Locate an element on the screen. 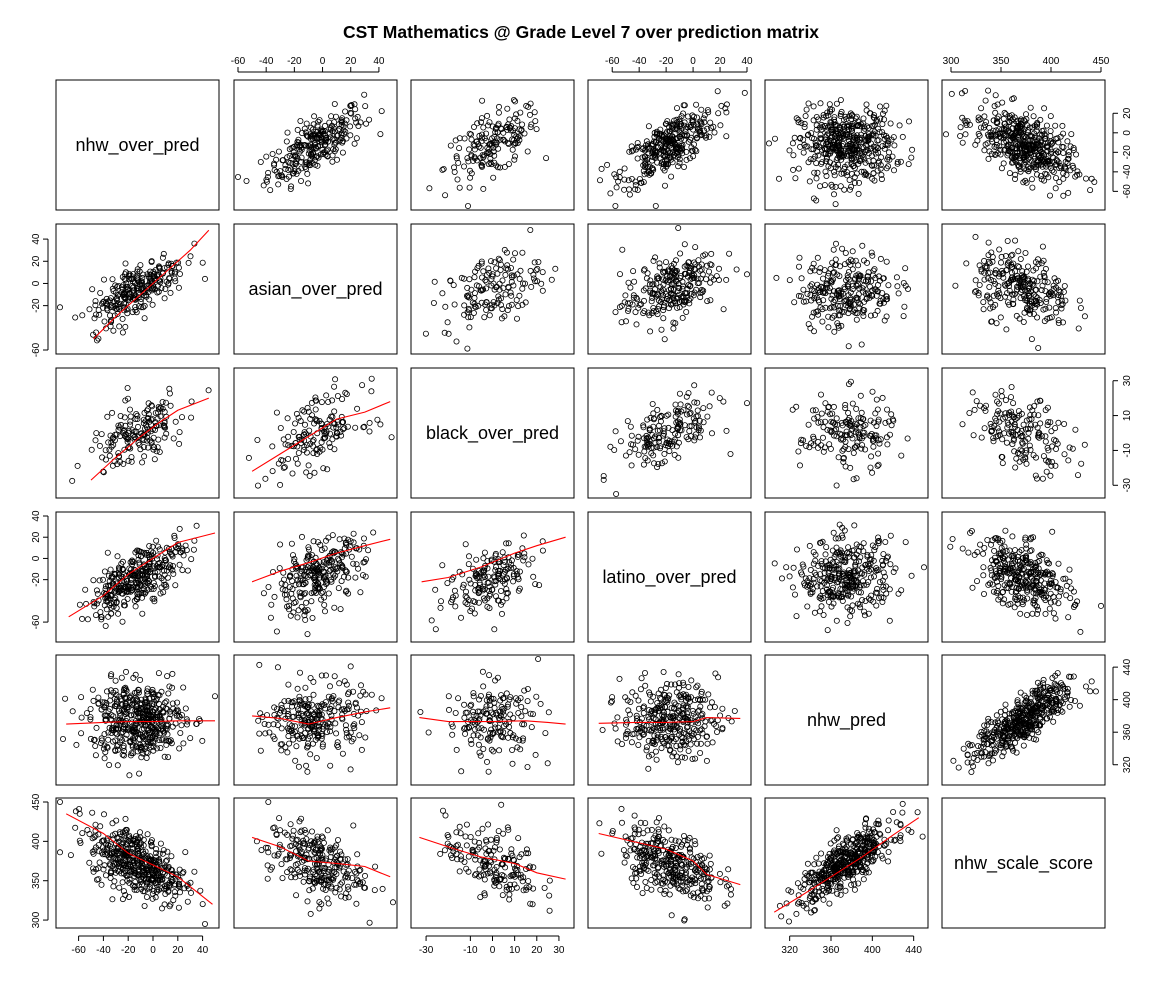 This screenshot has width=1162, height=986. panel-asian_over_pred-vs-nhw_pred is located at coordinates (846, 289).